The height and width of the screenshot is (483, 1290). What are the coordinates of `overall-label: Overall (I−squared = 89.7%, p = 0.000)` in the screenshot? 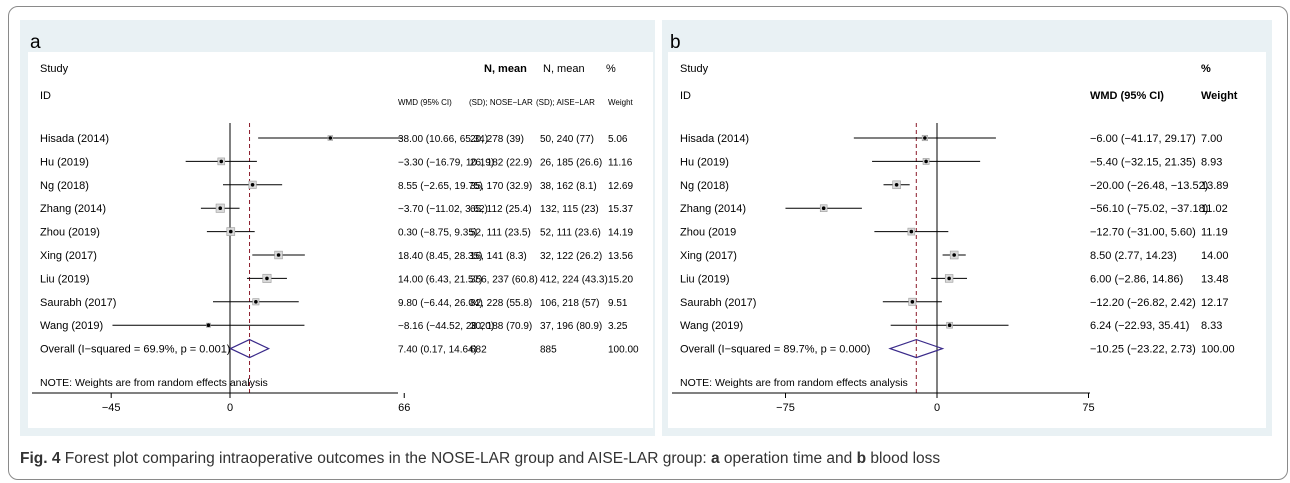 It's located at (775, 350).